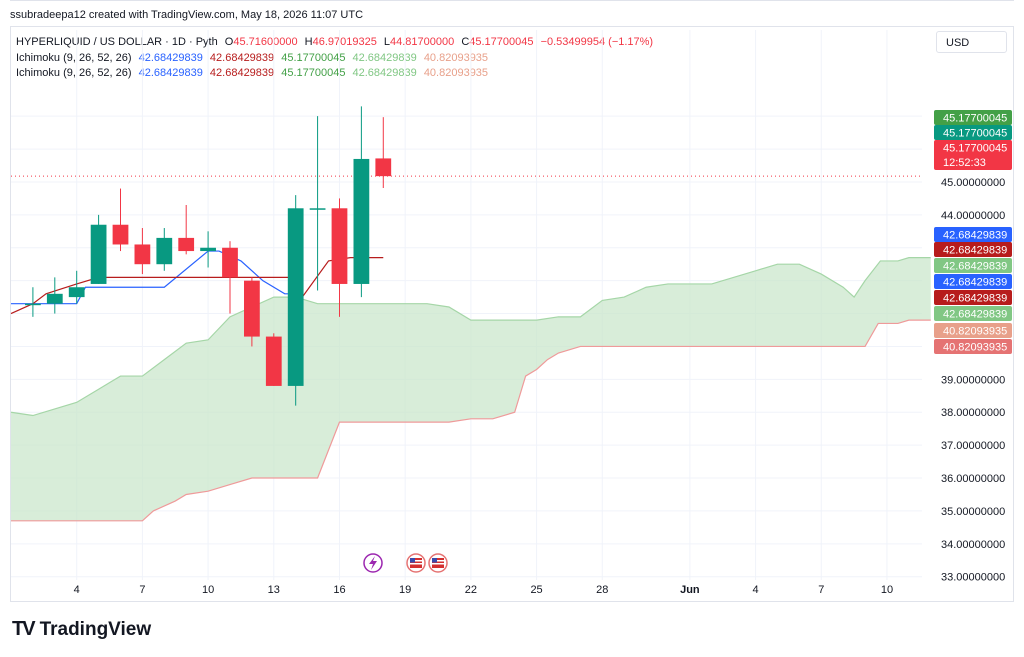 This screenshot has height=657, width=1024. I want to click on y-tick-label: 37.00000000, so click(973, 446).